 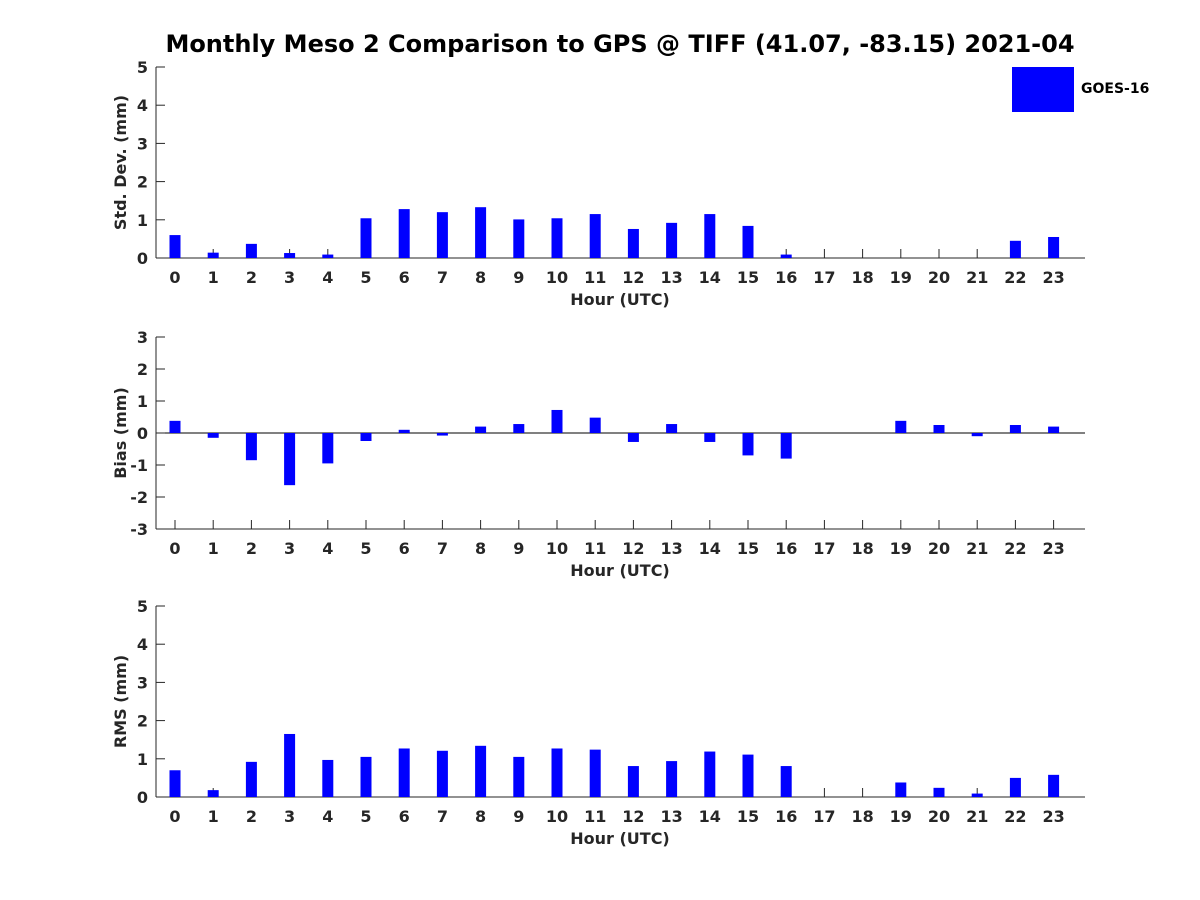 I want to click on x-tick-label: 22, so click(x=1015, y=277).